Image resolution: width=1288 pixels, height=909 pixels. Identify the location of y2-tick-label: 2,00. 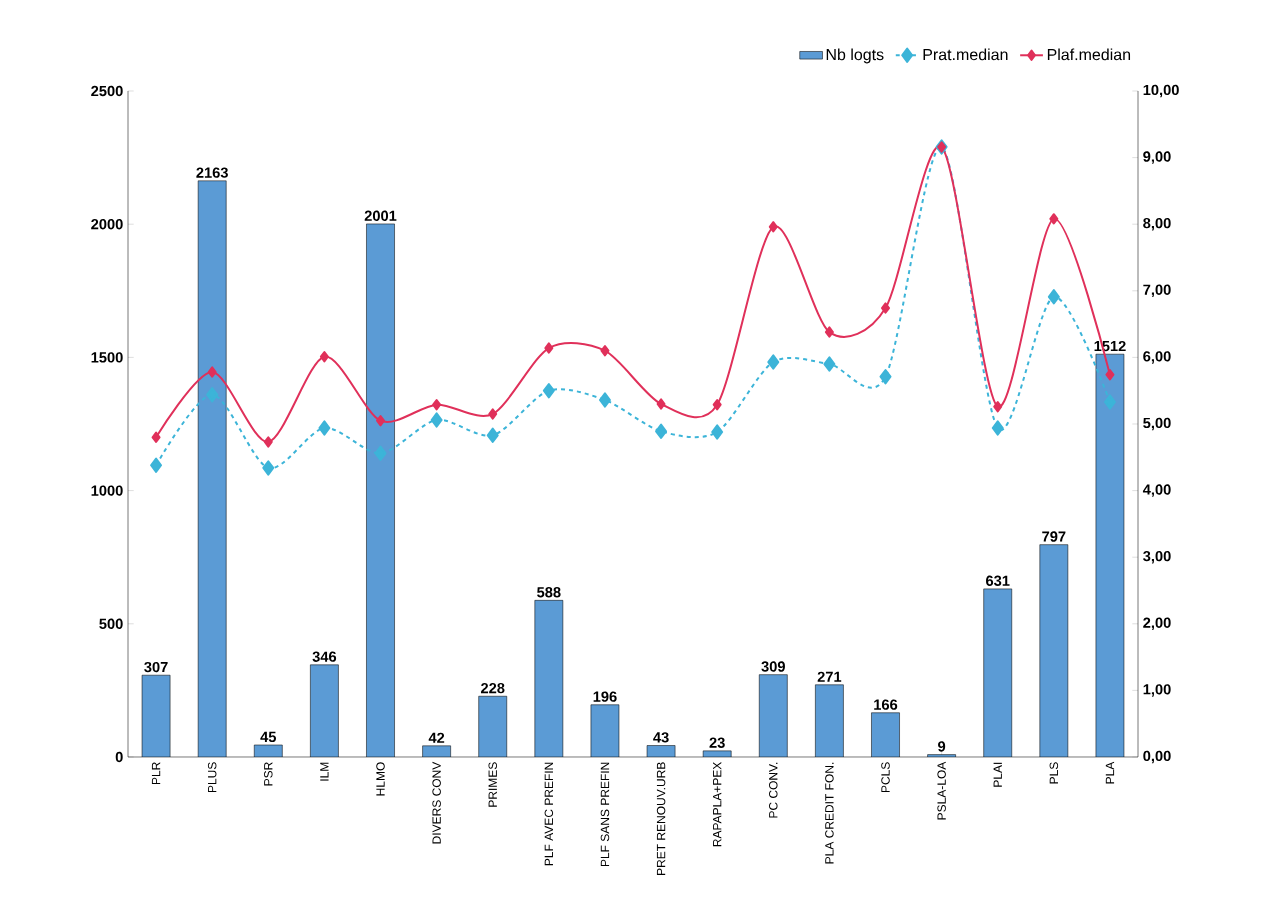
(1157, 624).